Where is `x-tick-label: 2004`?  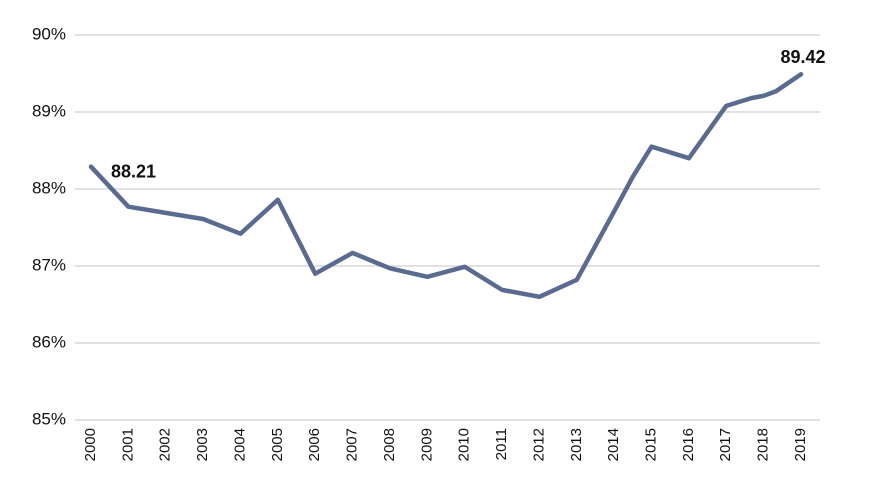 x-tick-label: 2004 is located at coordinates (239, 444).